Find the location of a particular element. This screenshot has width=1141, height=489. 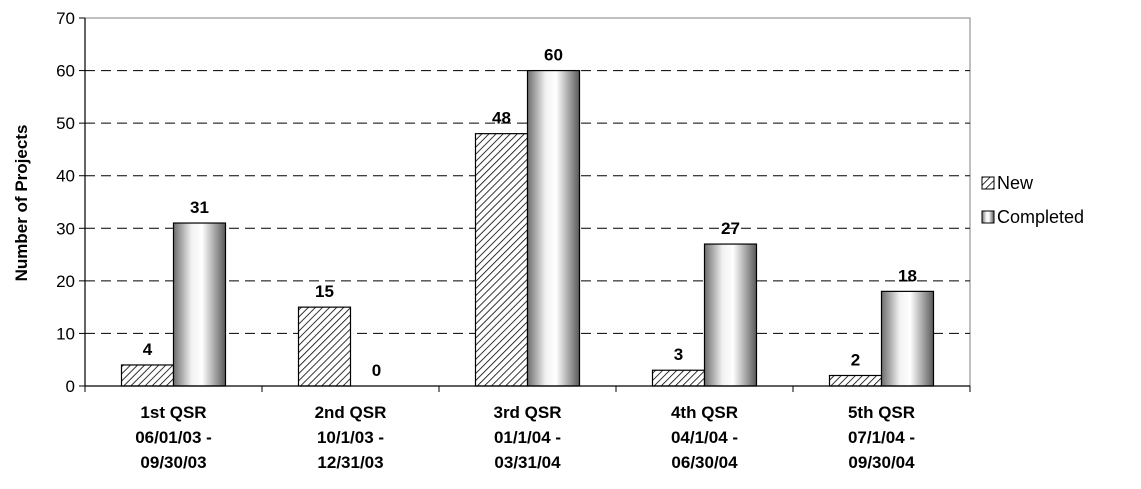

data-label: 15 is located at coordinates (324, 291).